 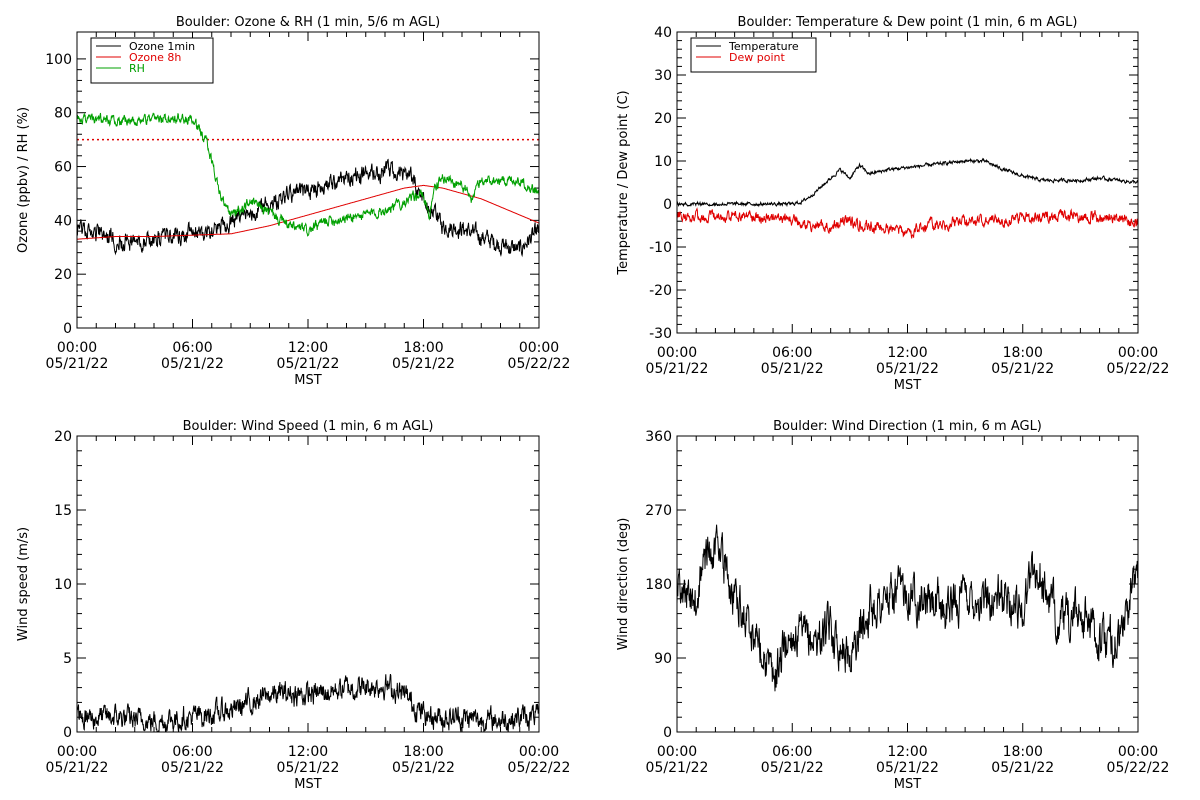 I want to click on legend-label: RH, so click(x=137, y=68).